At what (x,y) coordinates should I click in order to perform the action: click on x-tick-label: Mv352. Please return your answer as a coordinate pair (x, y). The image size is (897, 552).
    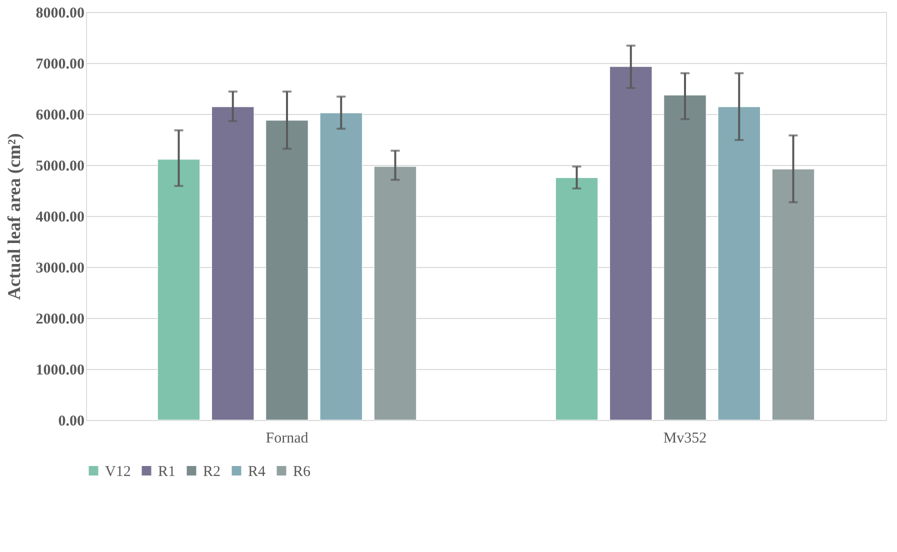
    Looking at the image, I should click on (685, 438).